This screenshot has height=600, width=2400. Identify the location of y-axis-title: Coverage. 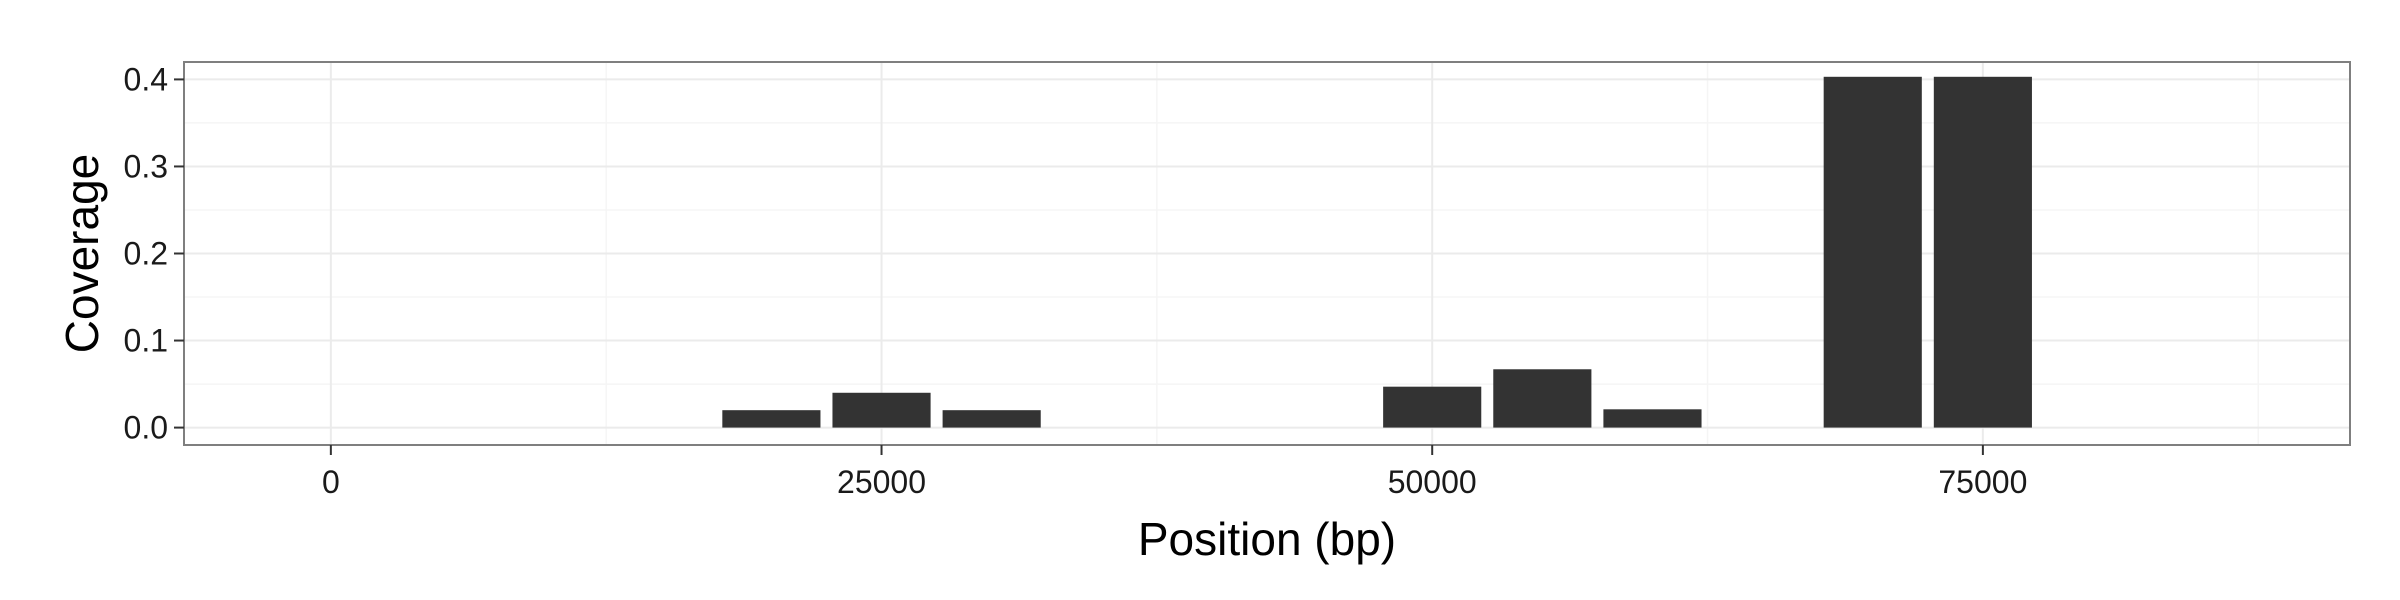
(82, 253).